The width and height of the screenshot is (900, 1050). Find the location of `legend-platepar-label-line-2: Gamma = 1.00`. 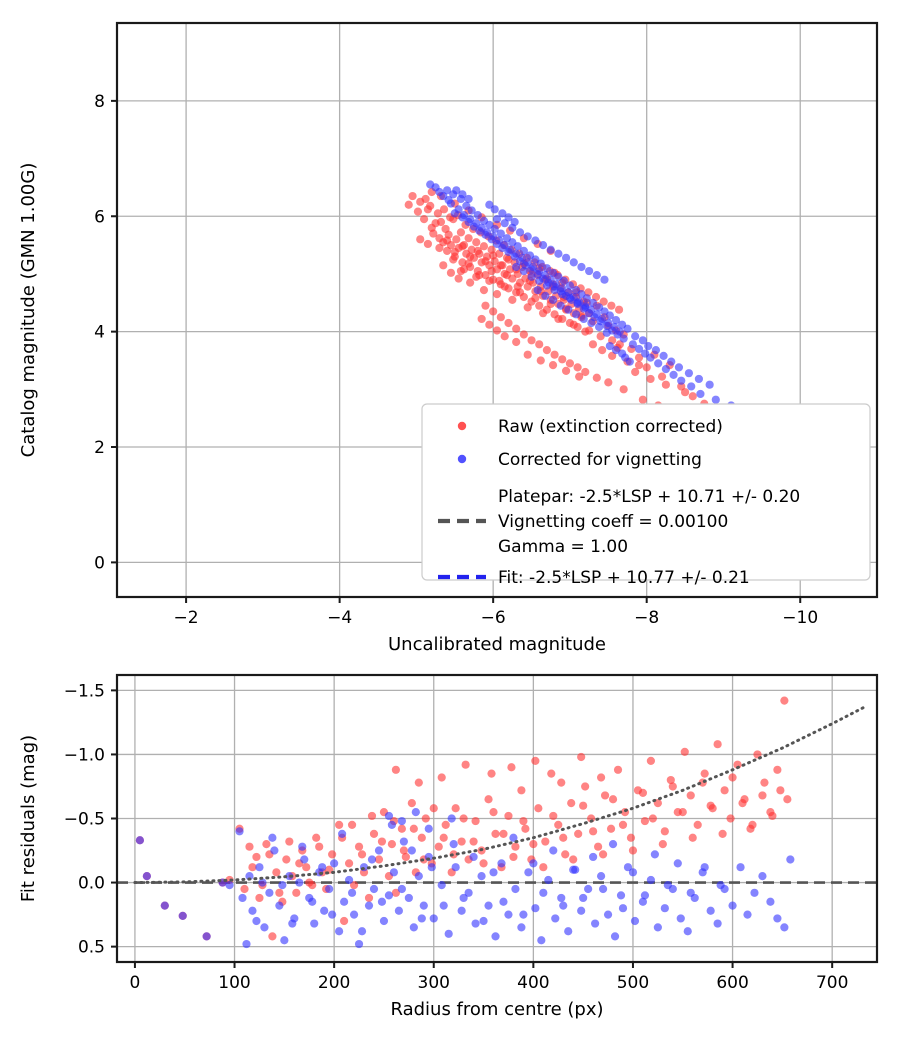

legend-platepar-label-line-2: Gamma = 1.00 is located at coordinates (563, 547).